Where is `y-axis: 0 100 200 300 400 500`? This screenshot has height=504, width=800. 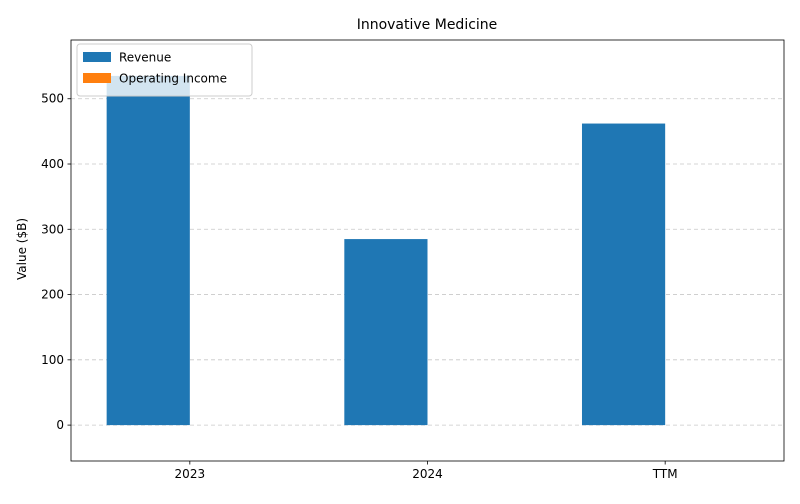
y-axis: 0 100 200 300 400 500 is located at coordinates (56, 262).